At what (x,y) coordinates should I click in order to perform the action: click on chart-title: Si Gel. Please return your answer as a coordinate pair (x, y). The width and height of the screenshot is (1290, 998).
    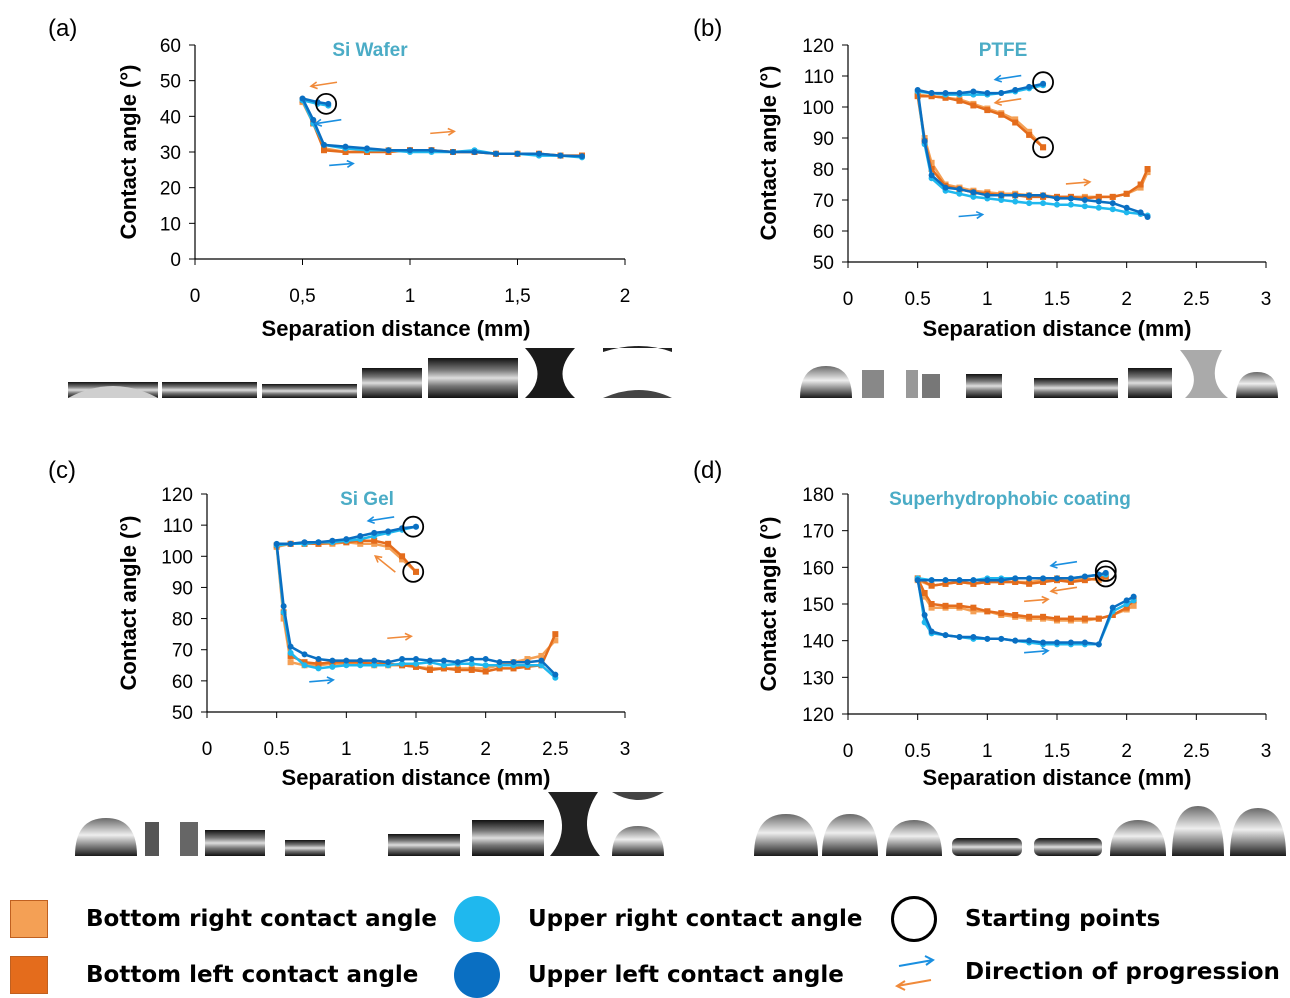
    Looking at the image, I should click on (367, 499).